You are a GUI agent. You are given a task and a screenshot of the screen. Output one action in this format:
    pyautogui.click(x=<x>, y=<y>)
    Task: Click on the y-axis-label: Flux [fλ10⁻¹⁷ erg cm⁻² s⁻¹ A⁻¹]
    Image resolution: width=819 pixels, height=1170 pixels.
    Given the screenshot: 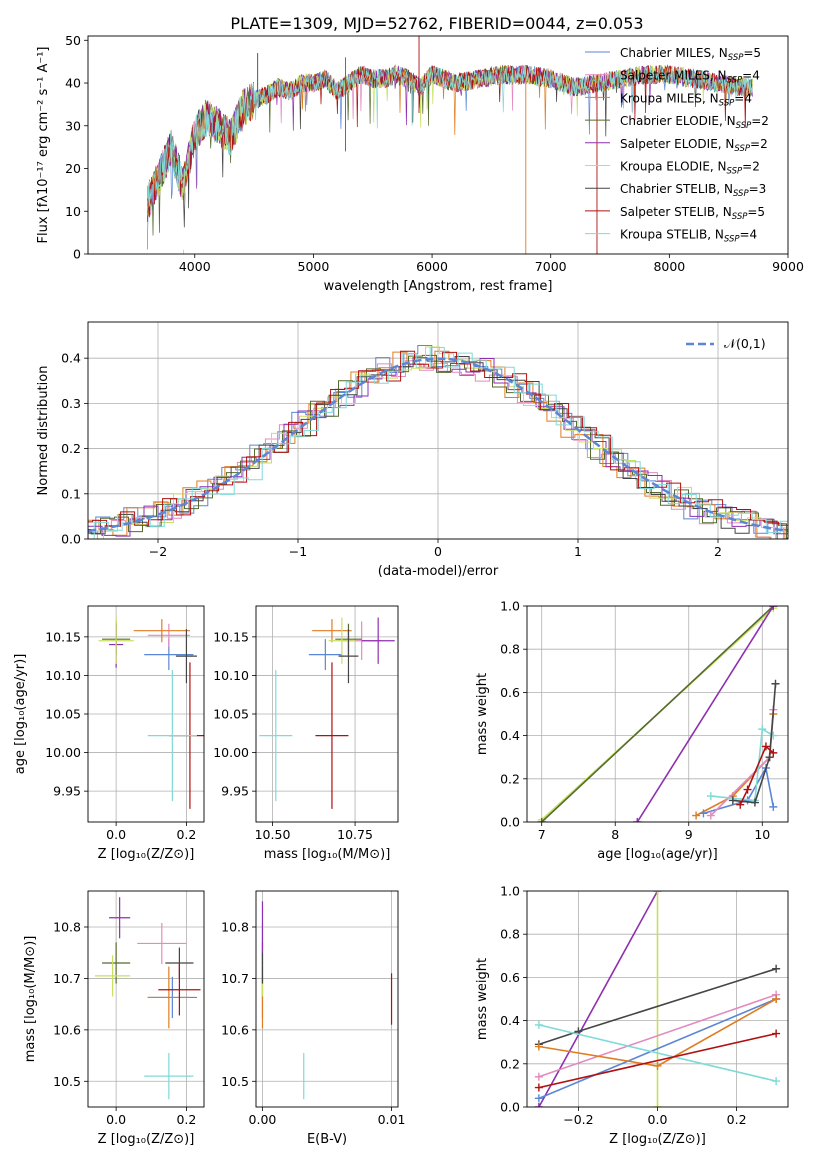 What is the action you would take?
    pyautogui.click(x=43, y=145)
    